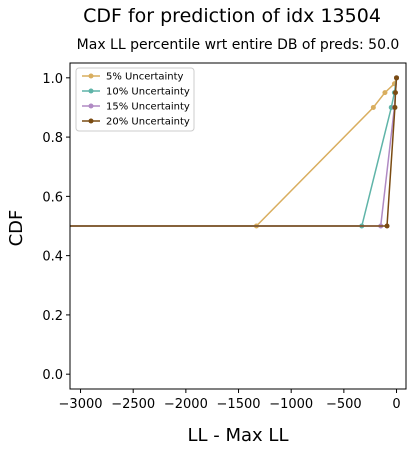 This screenshot has width=418, height=451. I want to click on y-tick-label: 0.4, so click(52, 257).